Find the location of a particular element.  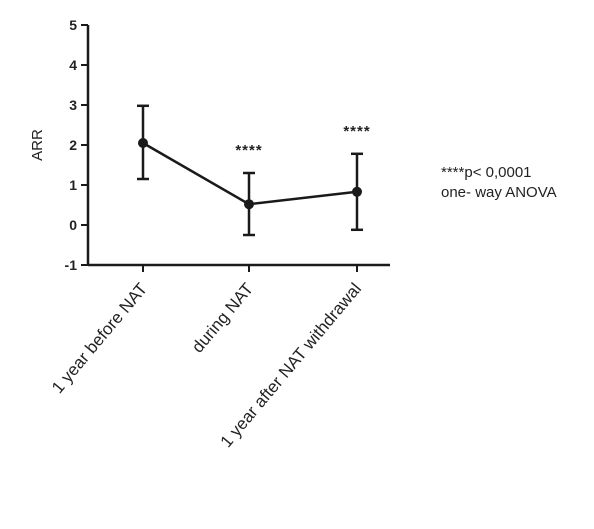

y-tick-label: 5 is located at coordinates (73, 25).